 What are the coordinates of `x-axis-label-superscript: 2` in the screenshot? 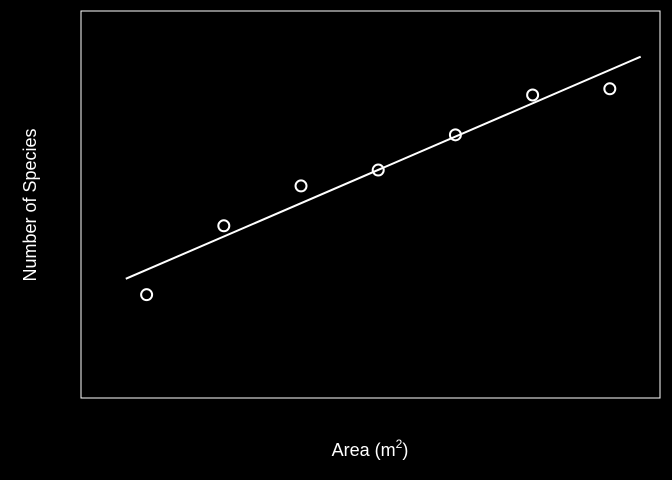 It's located at (399, 444).